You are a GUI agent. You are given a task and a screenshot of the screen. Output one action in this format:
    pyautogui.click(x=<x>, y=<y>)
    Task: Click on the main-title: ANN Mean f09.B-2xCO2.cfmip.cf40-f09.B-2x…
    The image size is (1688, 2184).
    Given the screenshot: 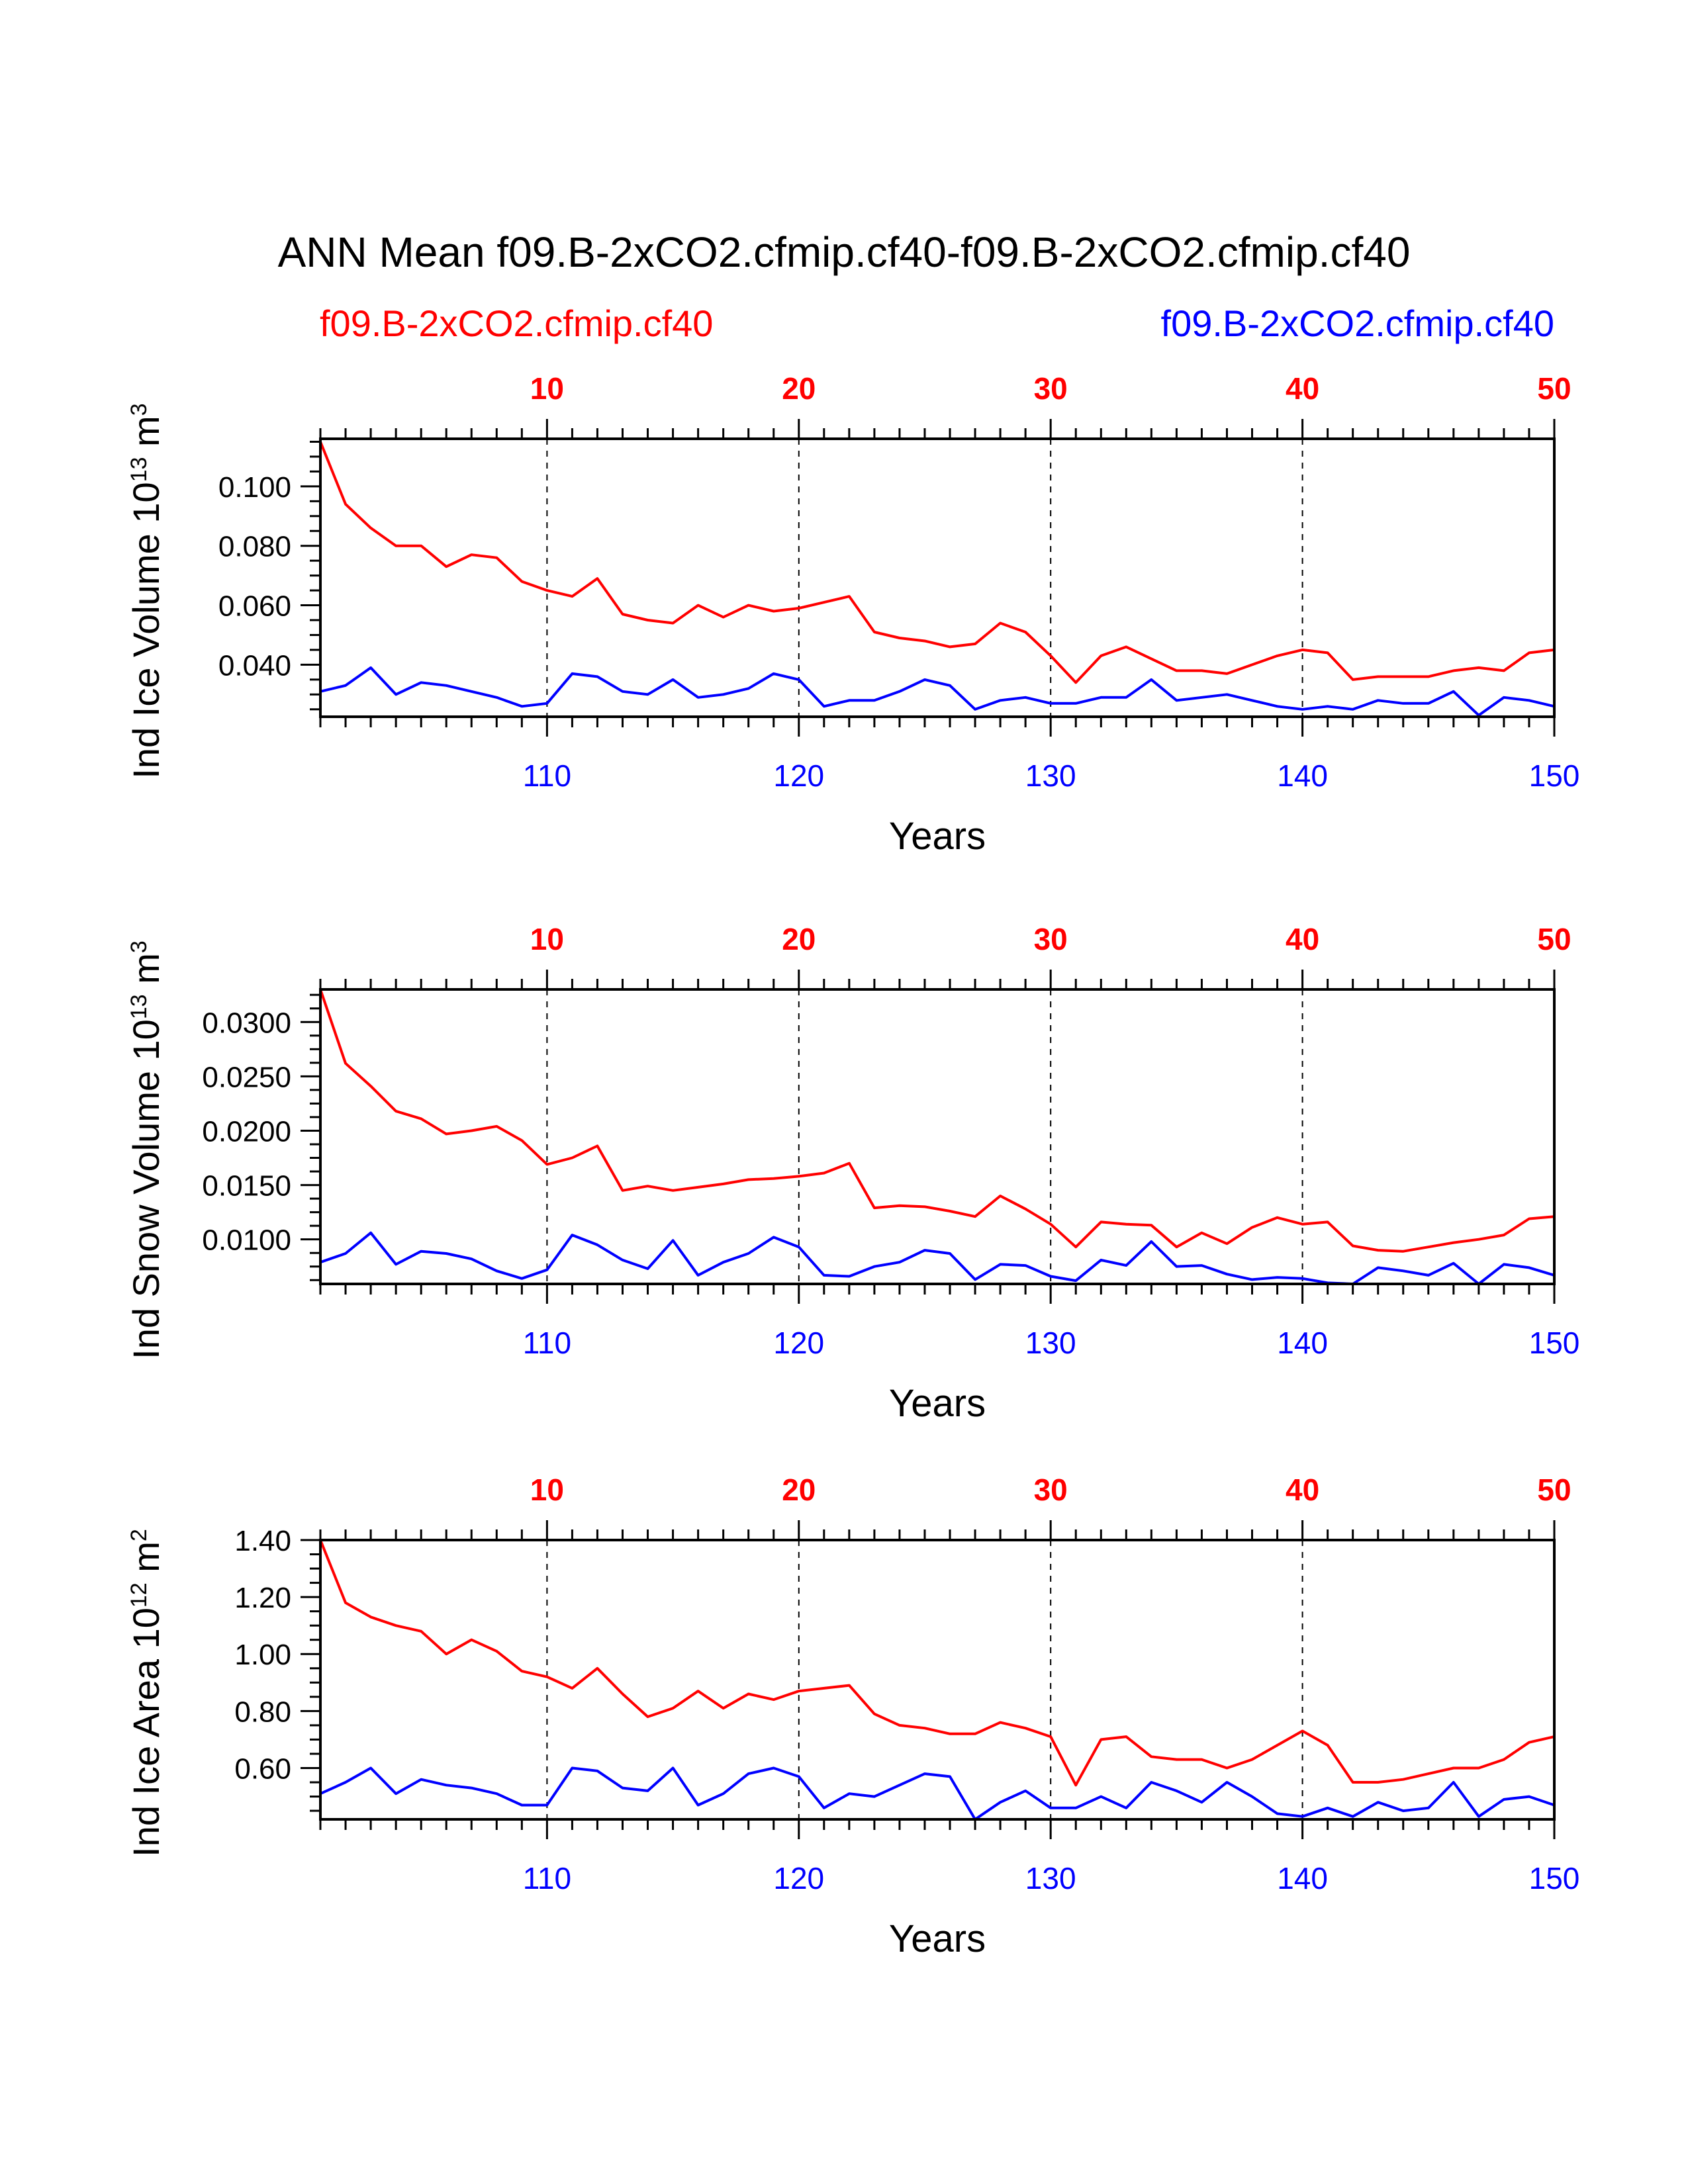 What is the action you would take?
    pyautogui.click(x=844, y=252)
    